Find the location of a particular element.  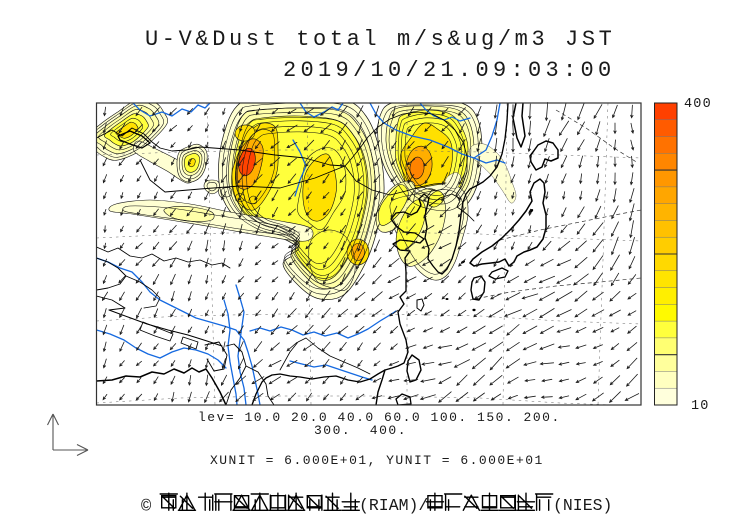

svg-text:lev= 10.0 20.0 40.0 60.0 100.: lev= 10.0 20.0 40.0 60.0 100. 150. 200. is located at coordinates (379, 417).